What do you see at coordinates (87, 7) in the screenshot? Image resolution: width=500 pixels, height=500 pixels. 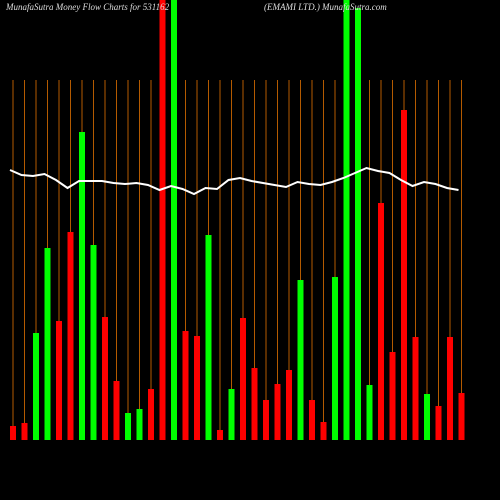 I see `chart-title: MunafaSutra Money Flow Charts for 531162` at bounding box center [87, 7].